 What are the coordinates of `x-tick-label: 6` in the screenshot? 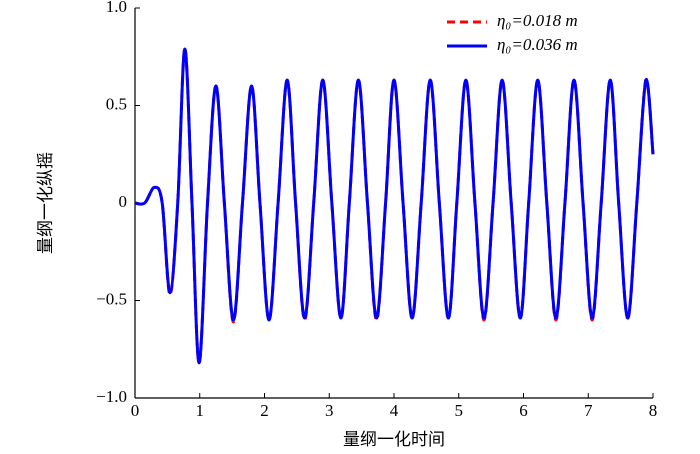 It's located at (523, 410).